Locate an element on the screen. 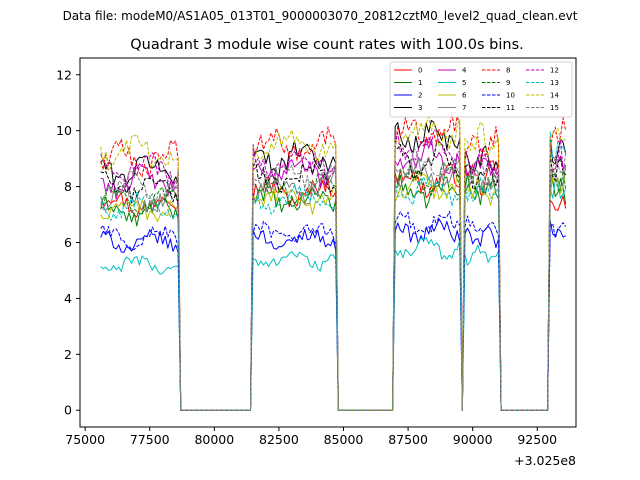 The width and height of the screenshot is (640, 480). x-tick-label: 80000 is located at coordinates (214, 439).